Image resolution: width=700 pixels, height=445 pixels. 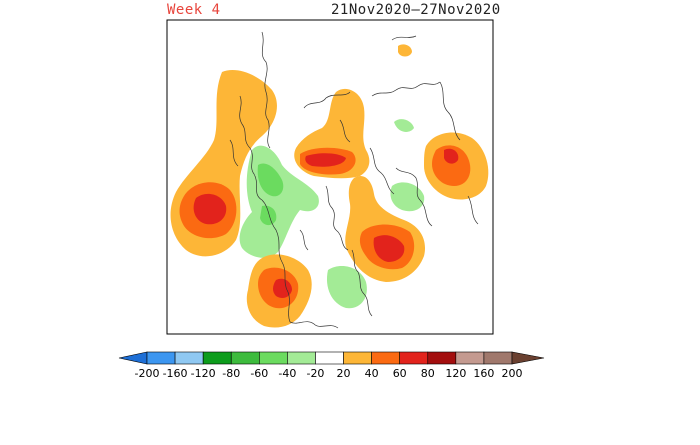 What do you see at coordinates (287, 373) in the screenshot?
I see `colorbar-label: -40` at bounding box center [287, 373].